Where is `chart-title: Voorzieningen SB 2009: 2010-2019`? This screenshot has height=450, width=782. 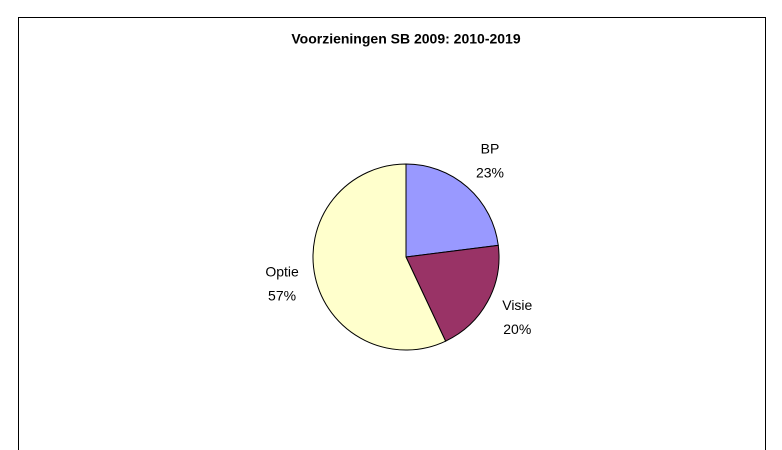
chart-title: Voorzieningen SB 2009: 2010-2019 is located at coordinates (405, 39).